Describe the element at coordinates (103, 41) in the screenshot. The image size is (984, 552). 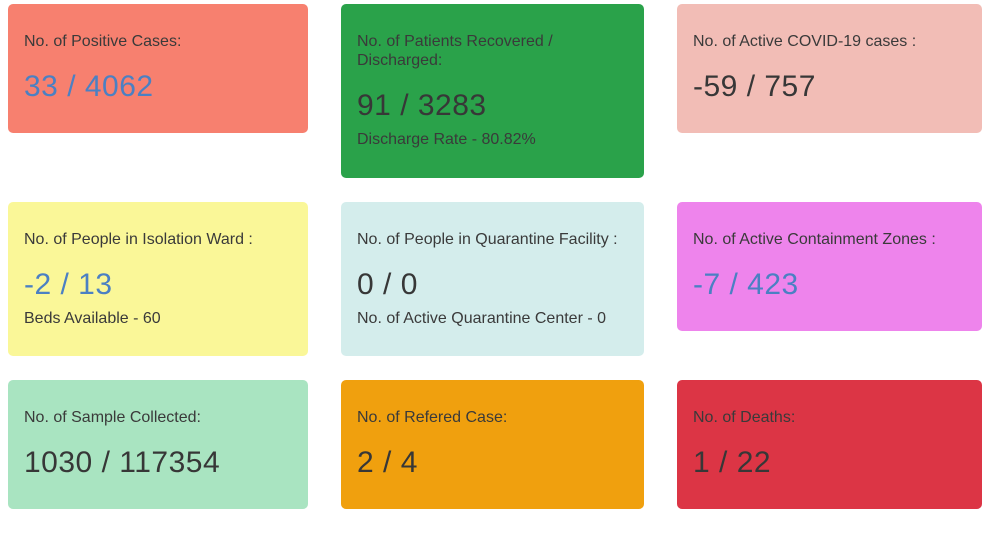
I see `card-title: No. of Positive Cases:` at that location.